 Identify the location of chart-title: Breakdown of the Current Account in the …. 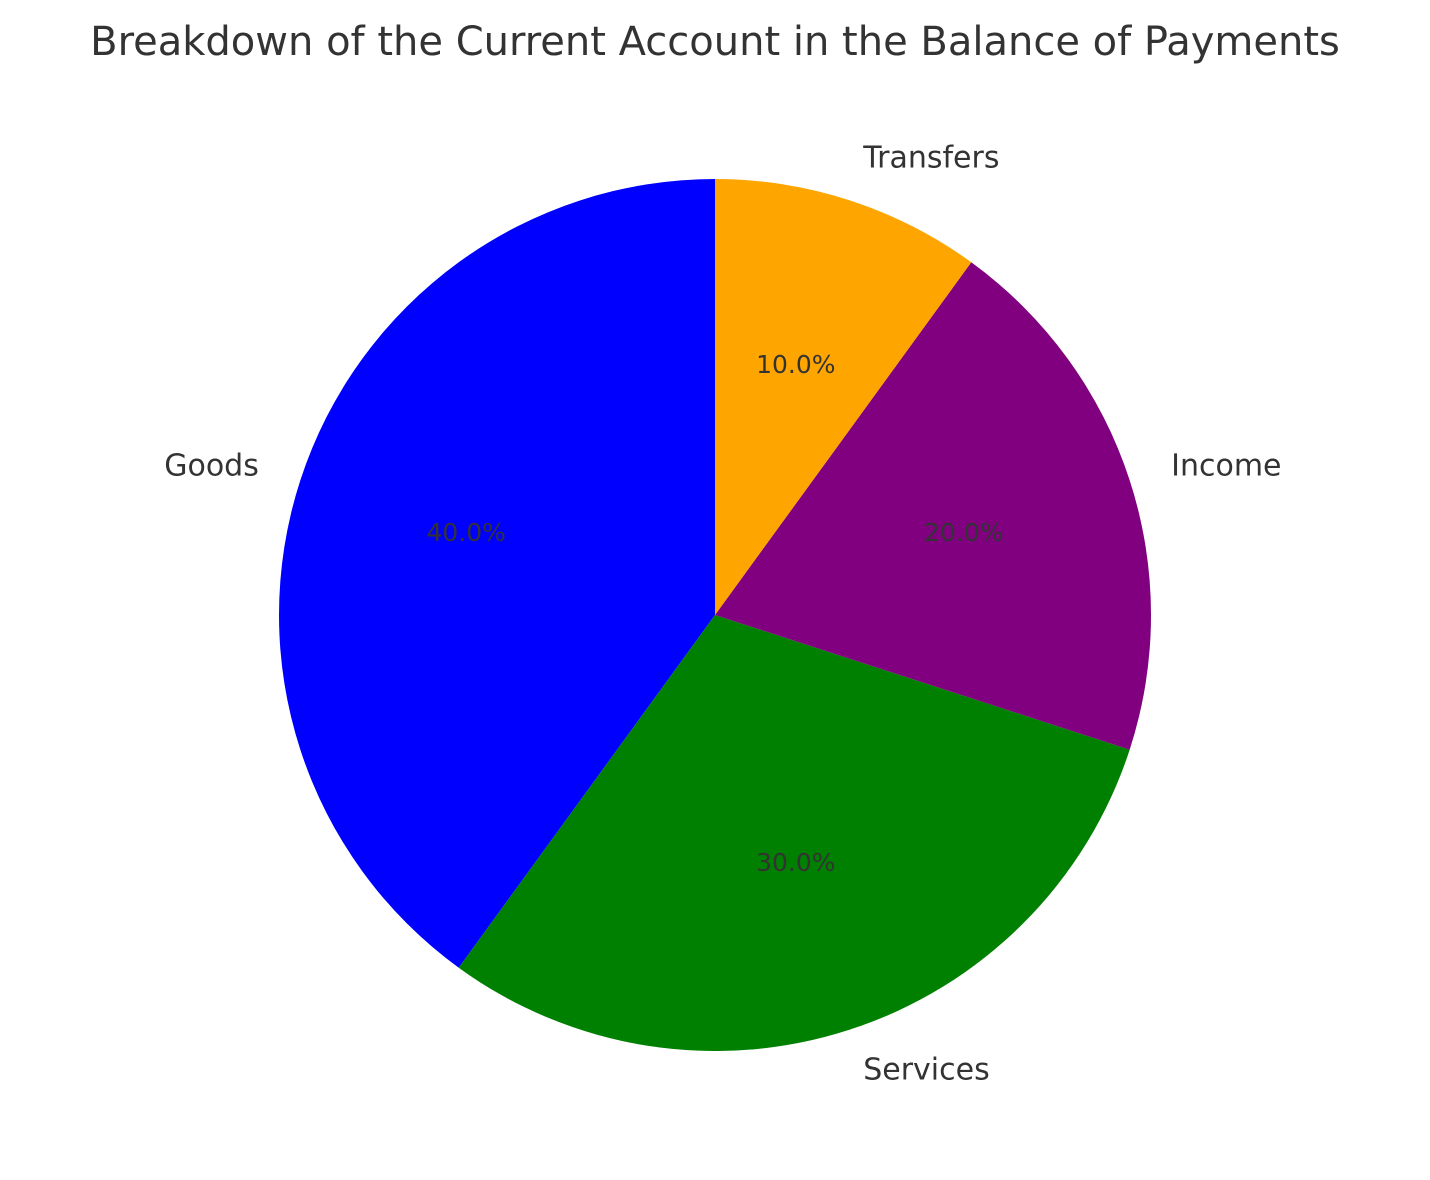
(715, 42).